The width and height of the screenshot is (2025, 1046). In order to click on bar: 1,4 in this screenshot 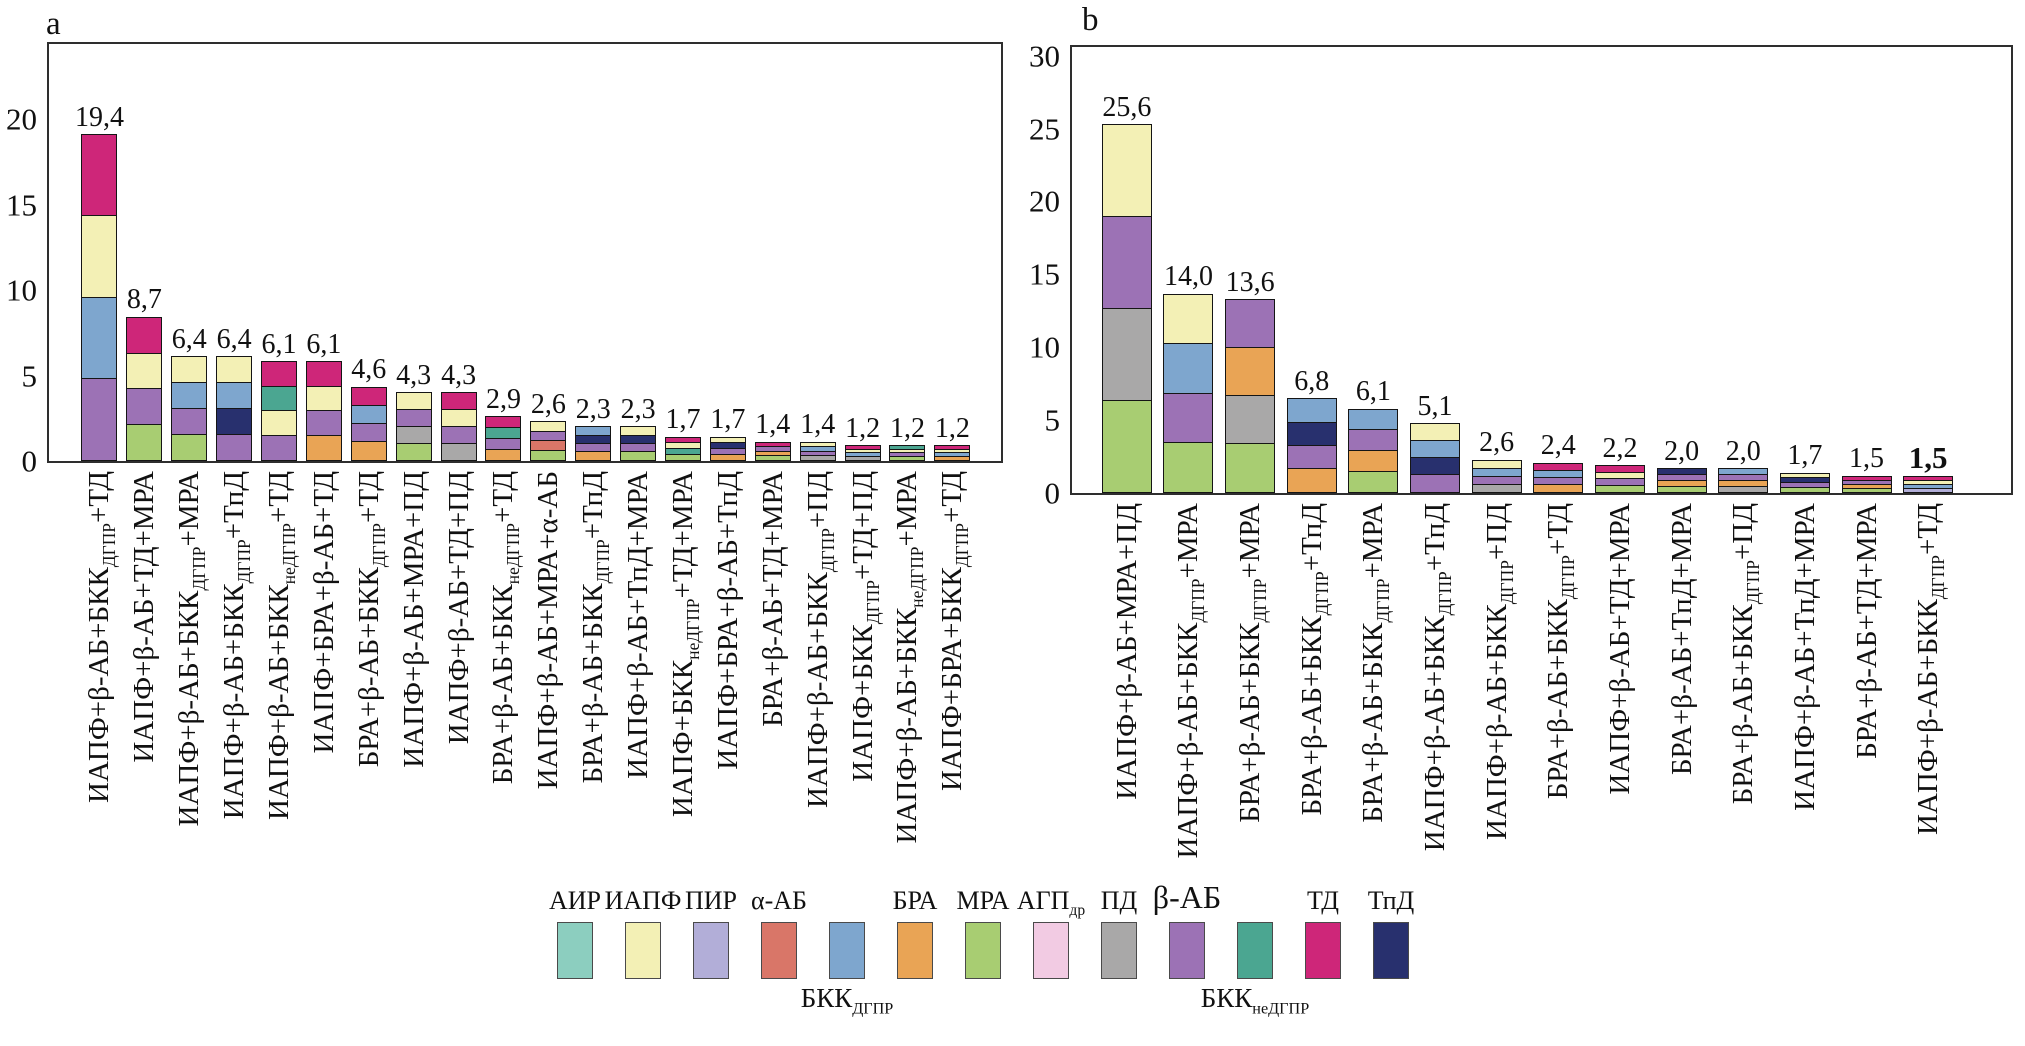, I will do `click(817, 436)`.